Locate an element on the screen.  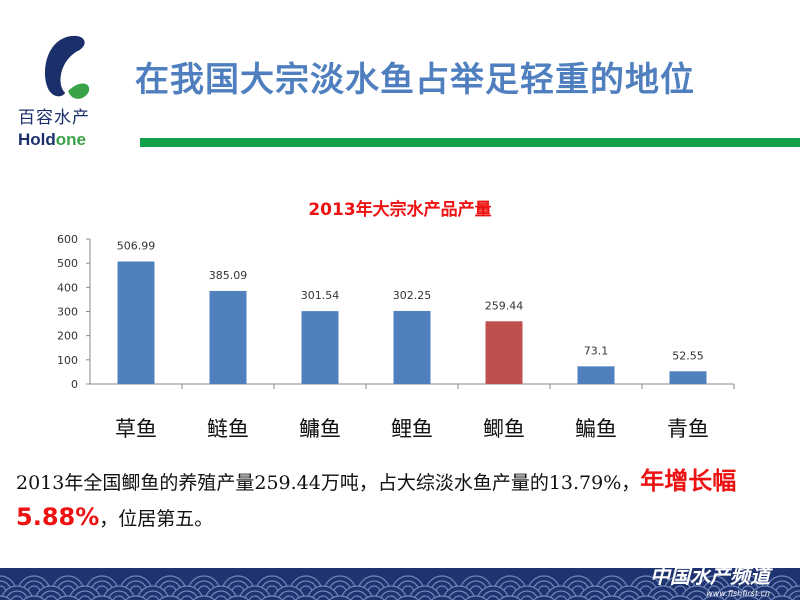
category-label: 草鱼 is located at coordinates (136, 429).